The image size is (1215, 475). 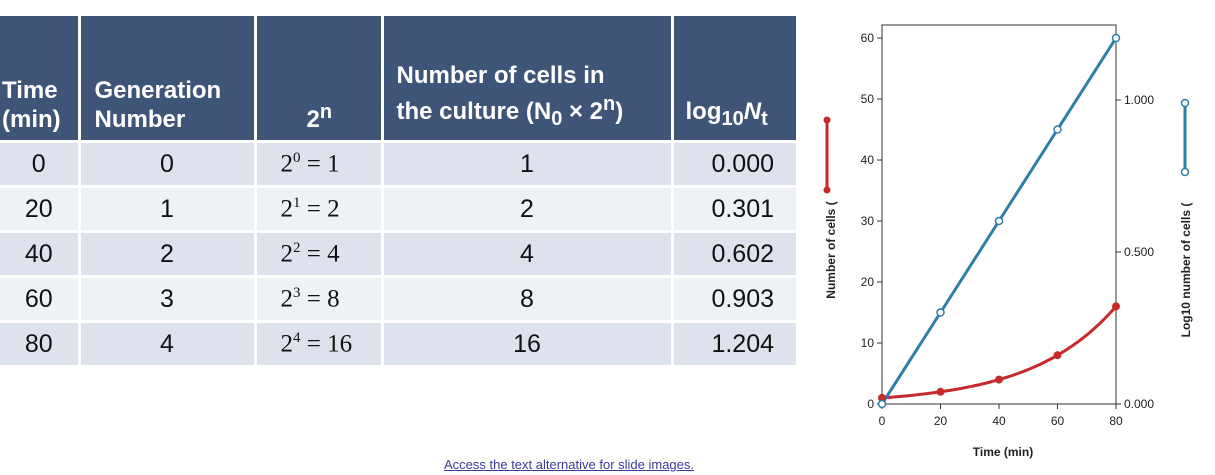 I want to click on x-tick-label: 80, so click(x=1116, y=421).